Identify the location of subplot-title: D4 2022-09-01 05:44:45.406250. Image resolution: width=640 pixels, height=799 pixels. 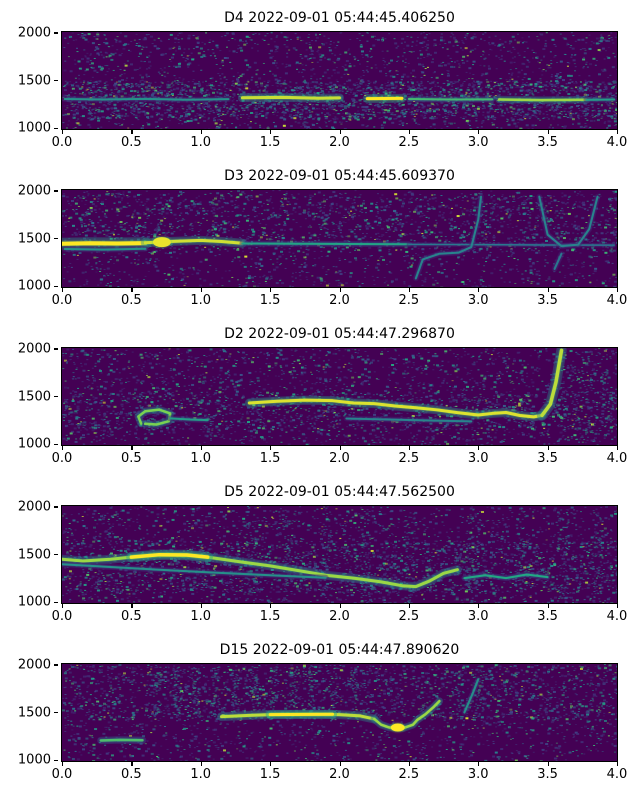
(339, 18).